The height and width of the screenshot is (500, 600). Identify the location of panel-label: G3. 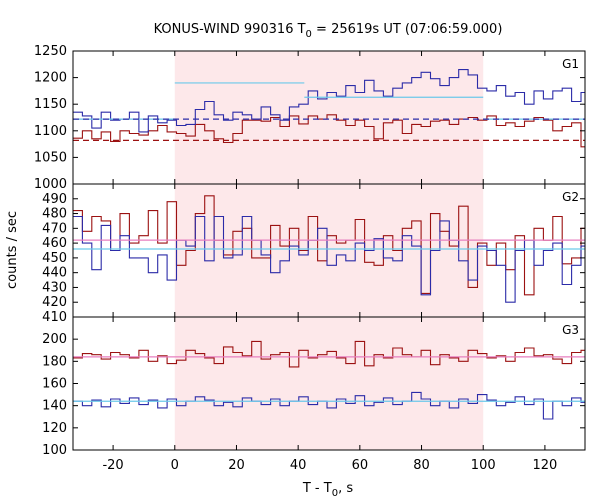
(570, 330).